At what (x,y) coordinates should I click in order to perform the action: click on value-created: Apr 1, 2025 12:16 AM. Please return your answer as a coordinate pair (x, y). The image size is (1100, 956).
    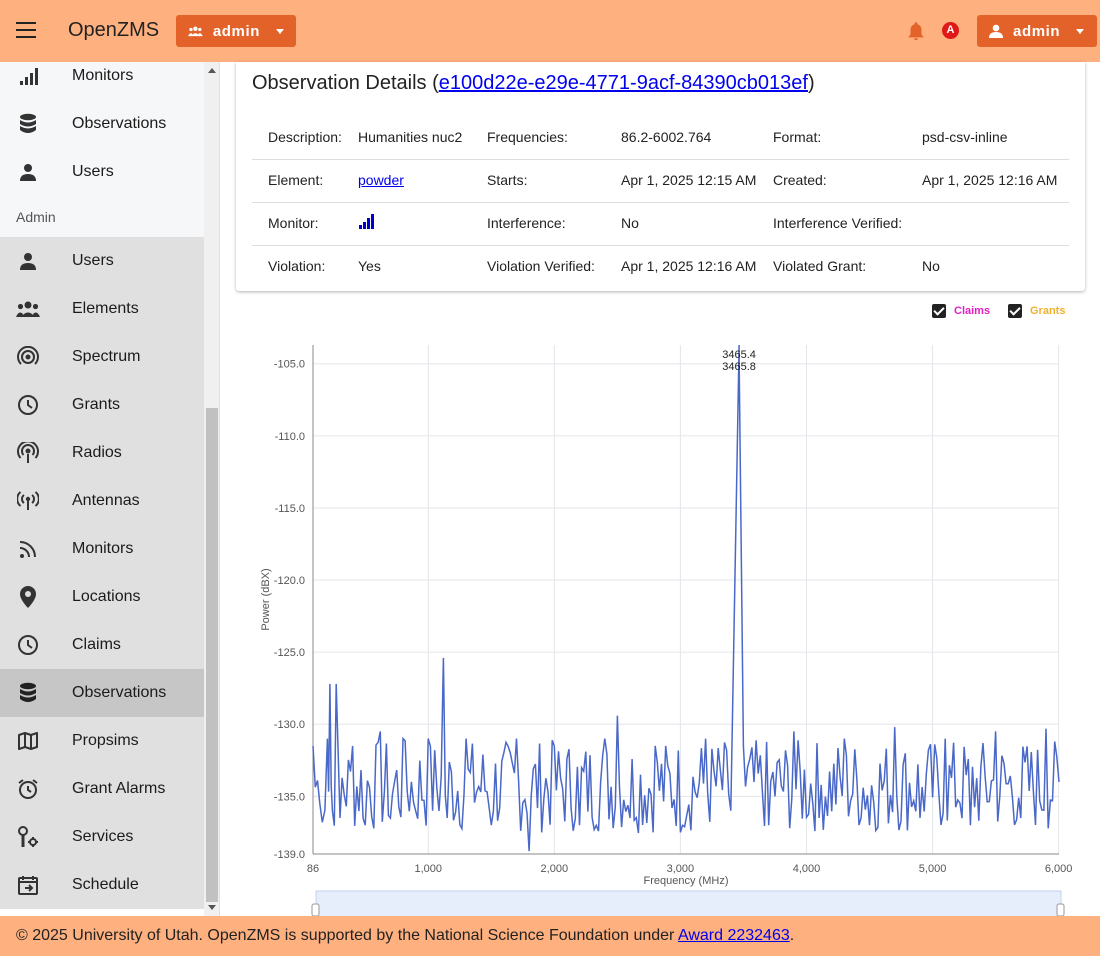
    Looking at the image, I should click on (995, 181).